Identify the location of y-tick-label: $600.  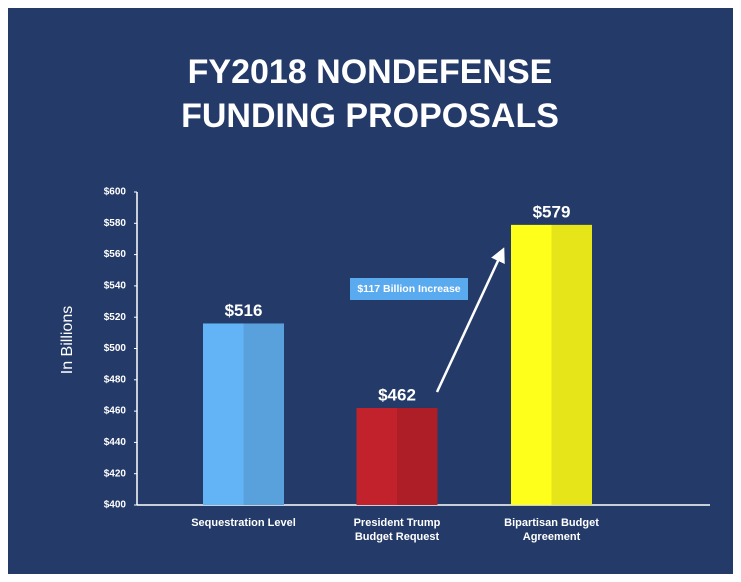
(115, 192).